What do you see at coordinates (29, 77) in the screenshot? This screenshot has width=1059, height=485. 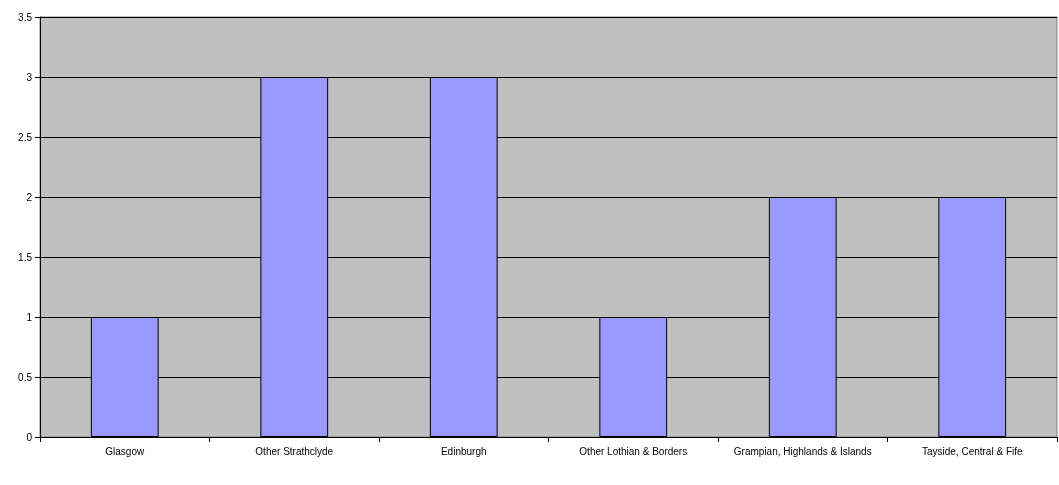 I see `y-tick-label: 3` at bounding box center [29, 77].